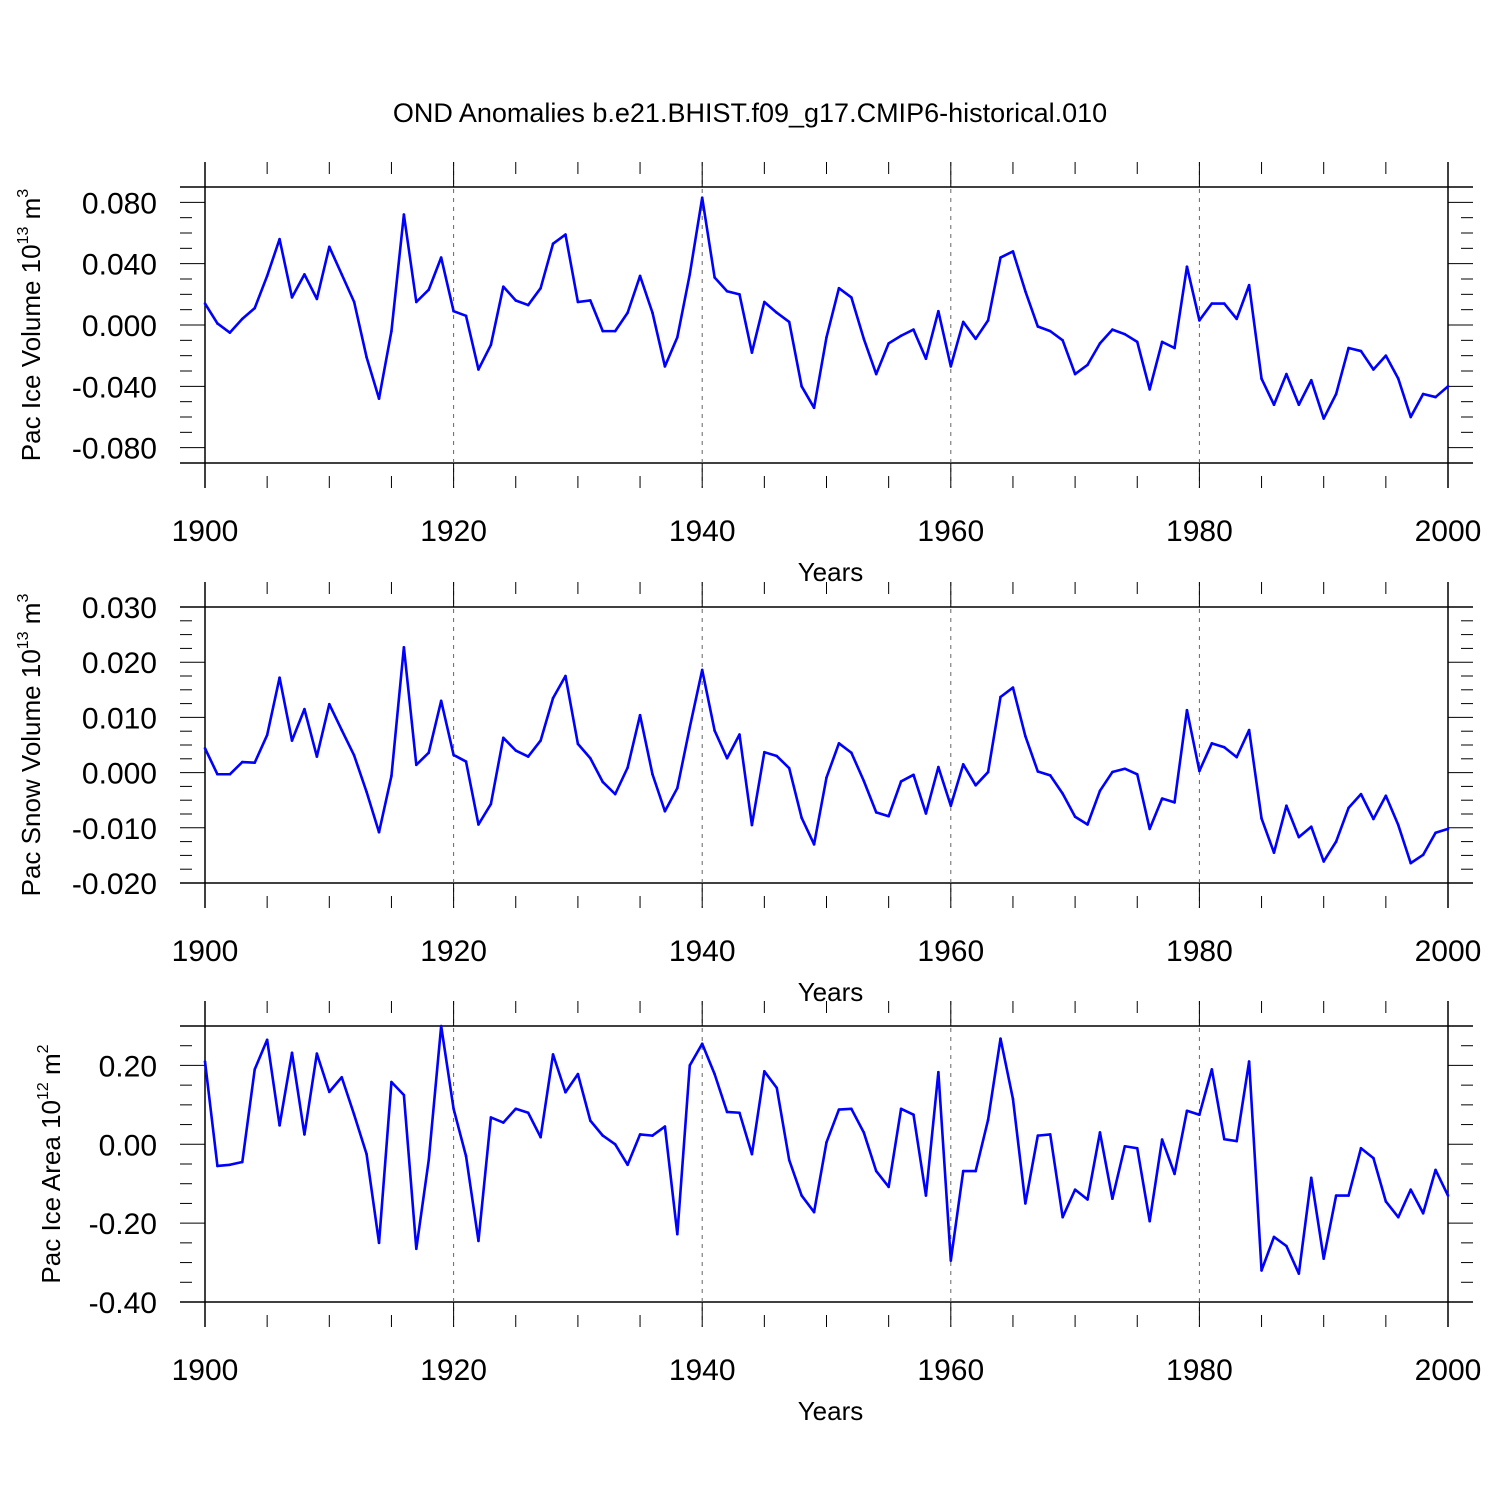  What do you see at coordinates (114, 449) in the screenshot?
I see `y-tick-label: -0.080` at bounding box center [114, 449].